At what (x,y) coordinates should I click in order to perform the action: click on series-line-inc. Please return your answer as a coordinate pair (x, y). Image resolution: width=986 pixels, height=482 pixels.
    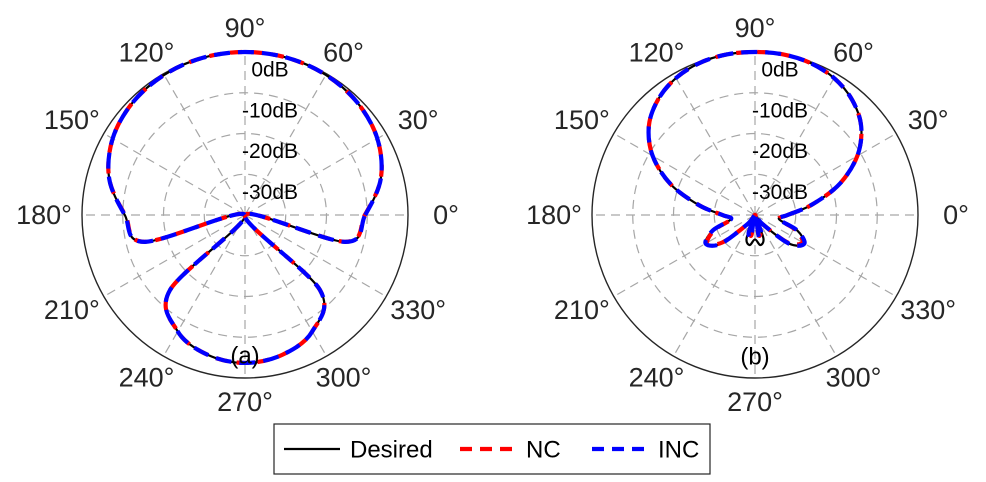
    Looking at the image, I should click on (755, 148).